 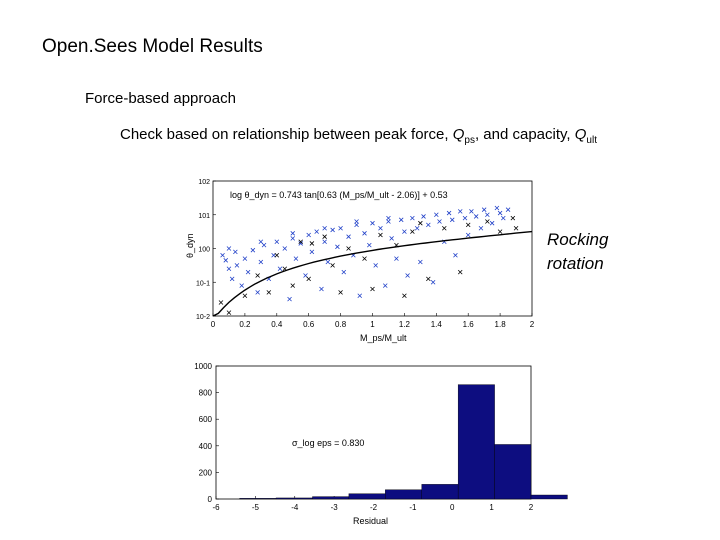 I want to click on scatter-x-tick-label: 1.2, so click(x=405, y=324).